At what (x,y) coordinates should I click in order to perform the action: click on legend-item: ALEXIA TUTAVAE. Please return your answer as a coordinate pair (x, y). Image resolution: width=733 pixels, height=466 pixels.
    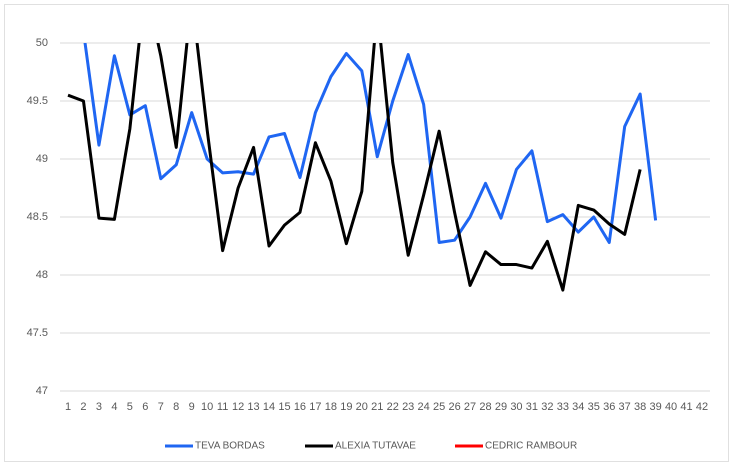
    Looking at the image, I should click on (360, 446).